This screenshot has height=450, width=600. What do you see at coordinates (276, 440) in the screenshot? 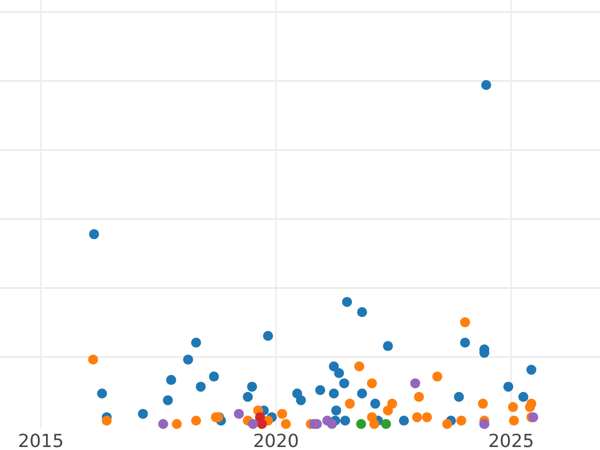
I see `x-tick-label: 2020` at bounding box center [276, 440].